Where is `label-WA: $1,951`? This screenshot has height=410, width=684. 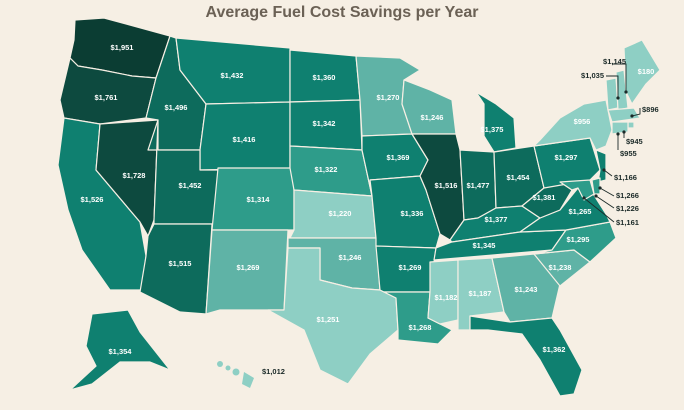
label-WA: $1,951 is located at coordinates (122, 47).